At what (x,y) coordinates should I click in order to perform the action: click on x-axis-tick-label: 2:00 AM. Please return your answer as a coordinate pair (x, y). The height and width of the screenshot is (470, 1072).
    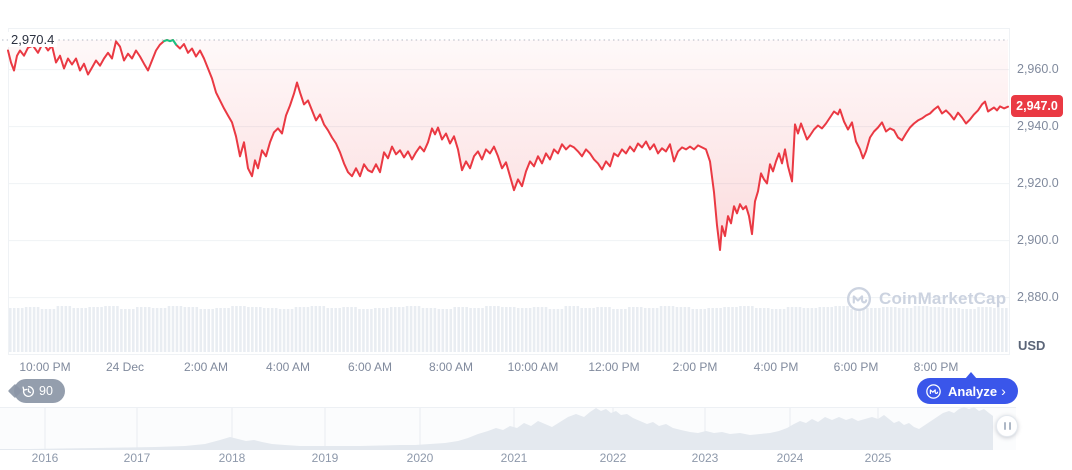
    Looking at the image, I should click on (206, 367).